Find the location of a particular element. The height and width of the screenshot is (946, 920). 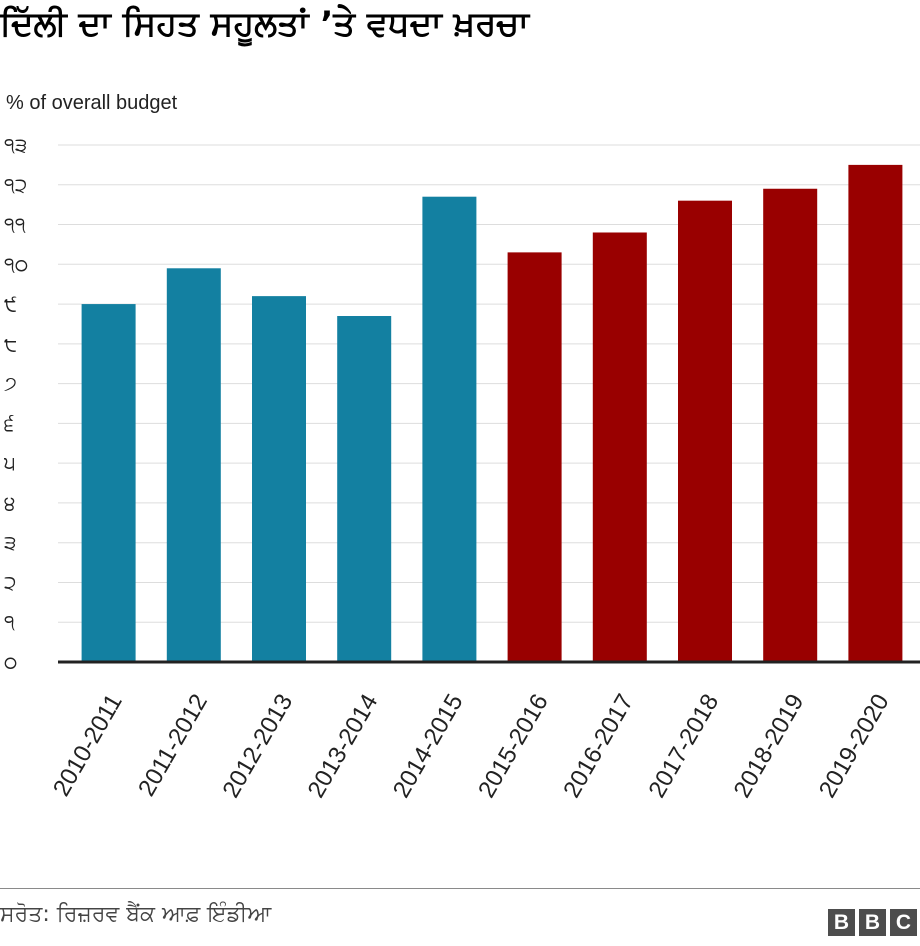

x-tick-label: 2019-2020 is located at coordinates (854, 746).